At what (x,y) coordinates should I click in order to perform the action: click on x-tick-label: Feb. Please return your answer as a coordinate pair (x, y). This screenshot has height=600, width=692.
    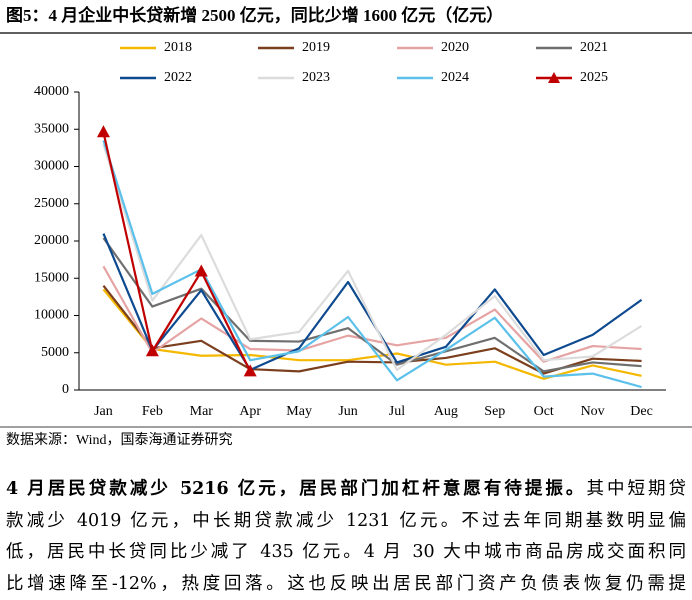
    Looking at the image, I should click on (152, 411).